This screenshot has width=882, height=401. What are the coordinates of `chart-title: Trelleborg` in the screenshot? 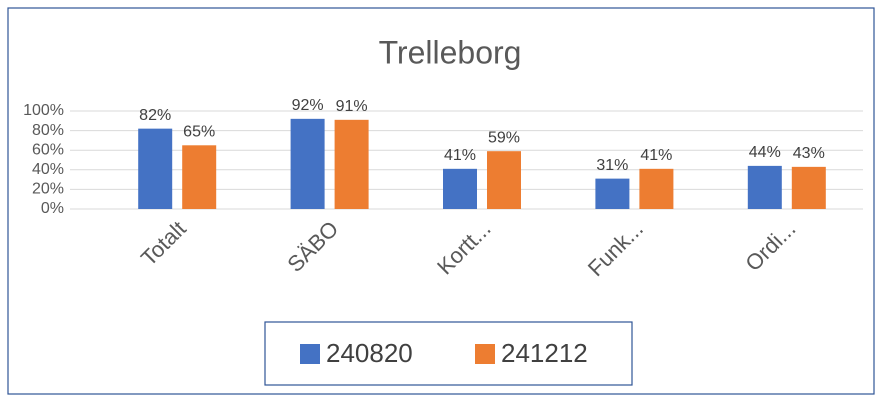 It's located at (450, 52).